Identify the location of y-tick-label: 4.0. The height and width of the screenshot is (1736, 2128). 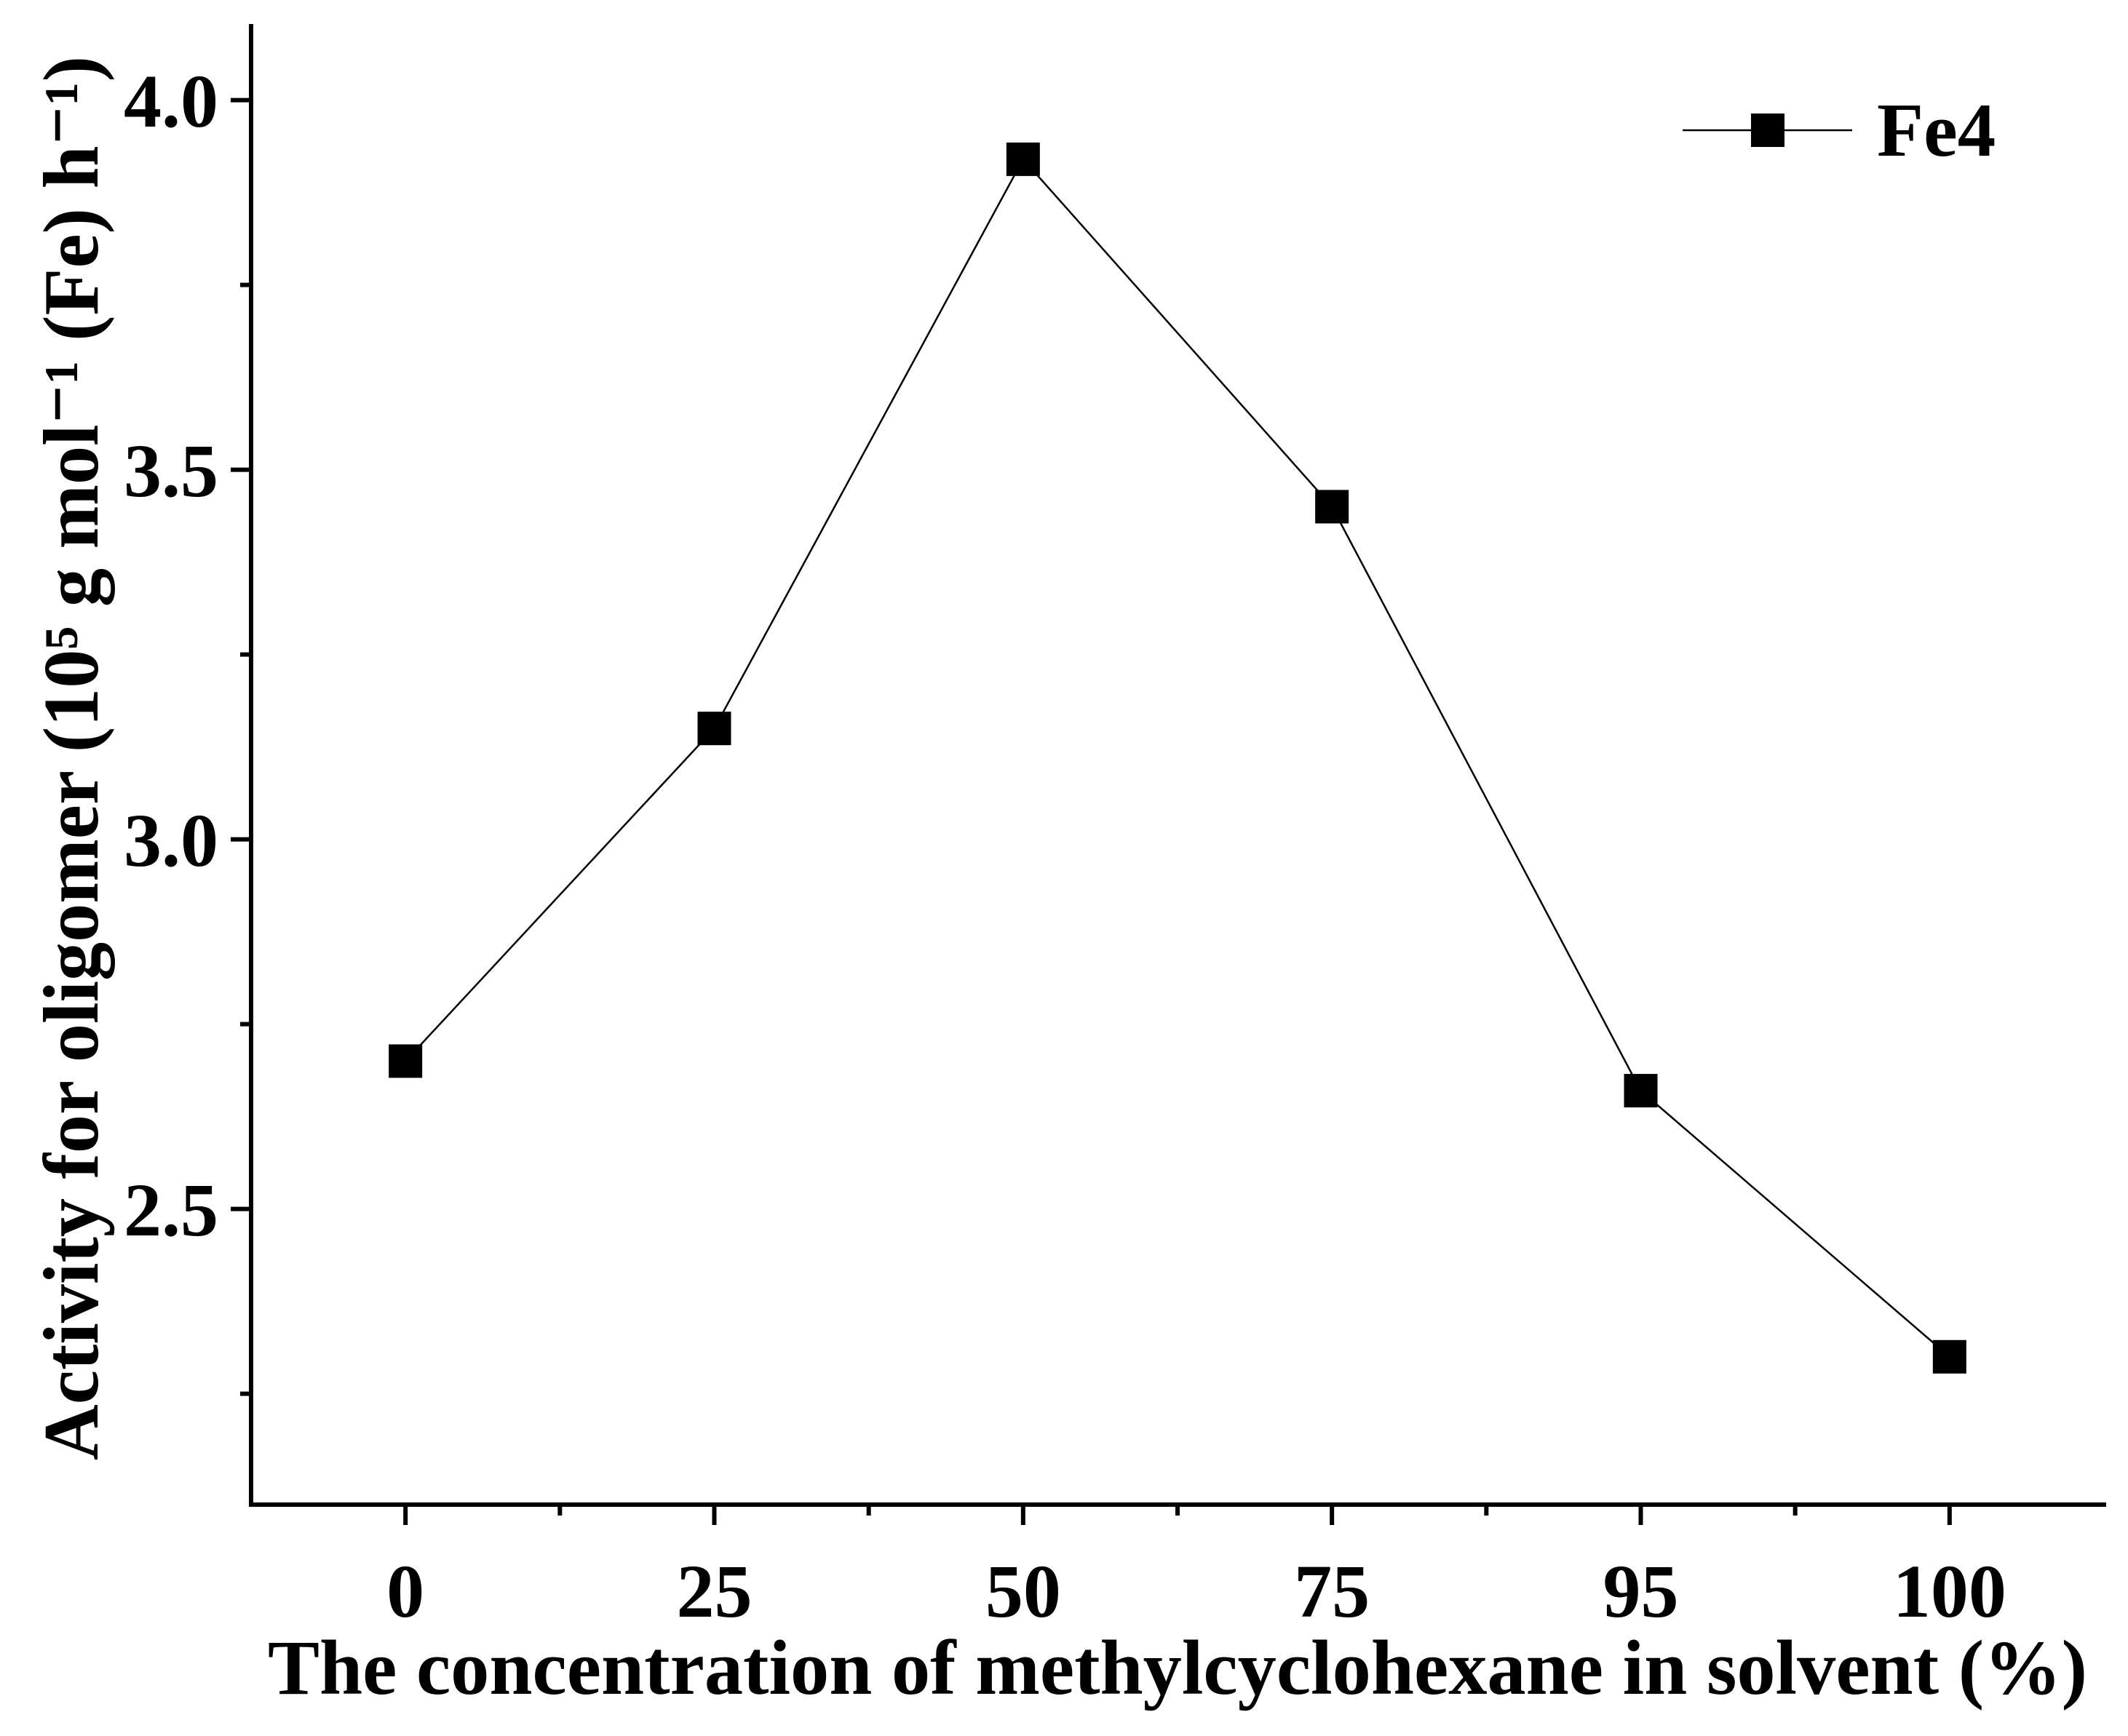
(171, 101).